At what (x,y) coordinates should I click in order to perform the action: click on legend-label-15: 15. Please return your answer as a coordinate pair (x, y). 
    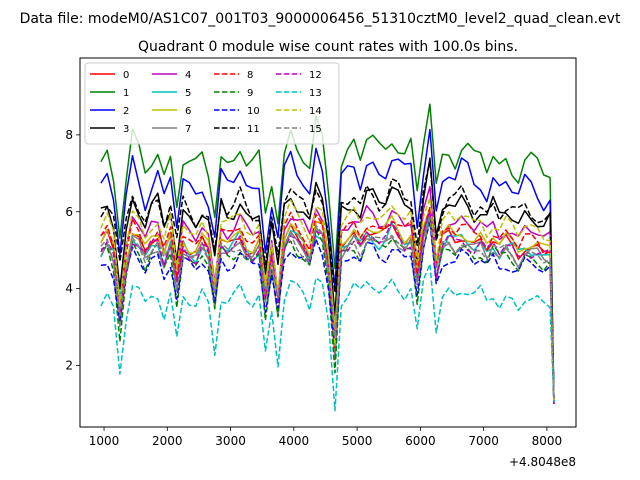
    Looking at the image, I should click on (315, 129).